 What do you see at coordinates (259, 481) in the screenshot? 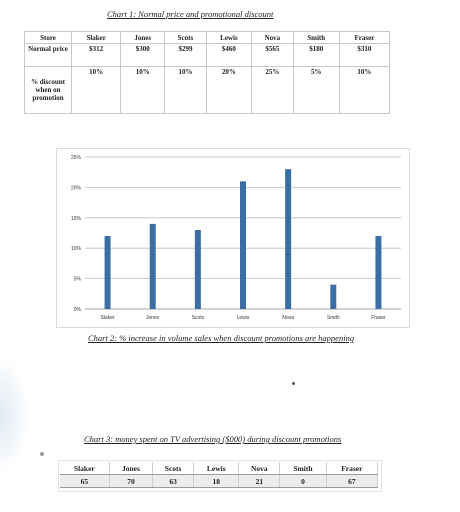
I see `table3-value-cell: 21` at bounding box center [259, 481].